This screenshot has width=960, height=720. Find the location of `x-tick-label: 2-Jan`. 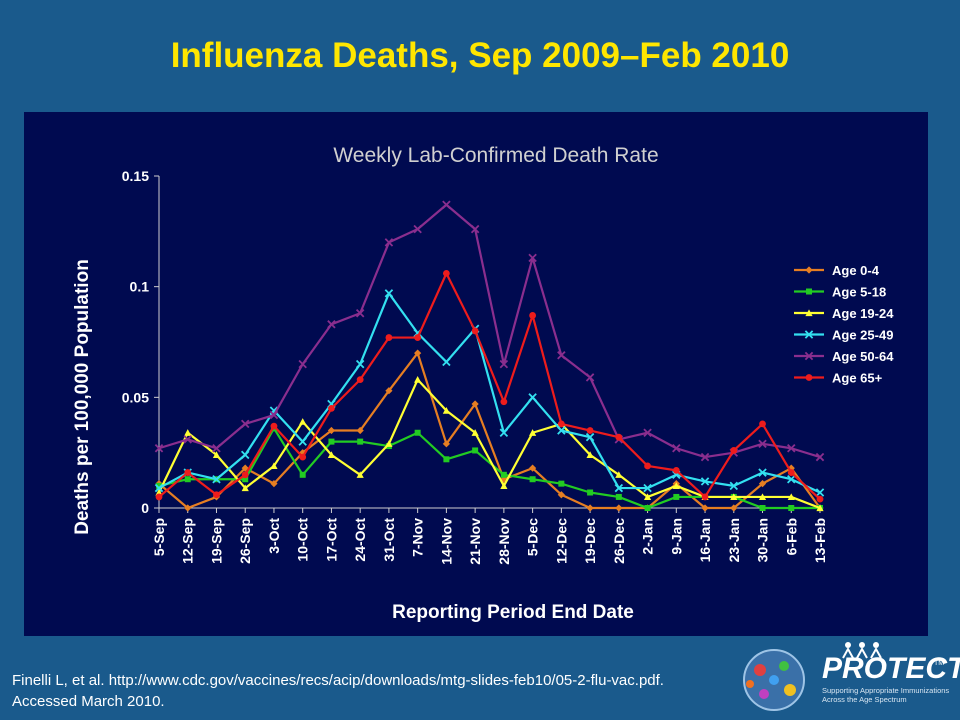

x-tick-label: 2-Jan is located at coordinates (648, 536).